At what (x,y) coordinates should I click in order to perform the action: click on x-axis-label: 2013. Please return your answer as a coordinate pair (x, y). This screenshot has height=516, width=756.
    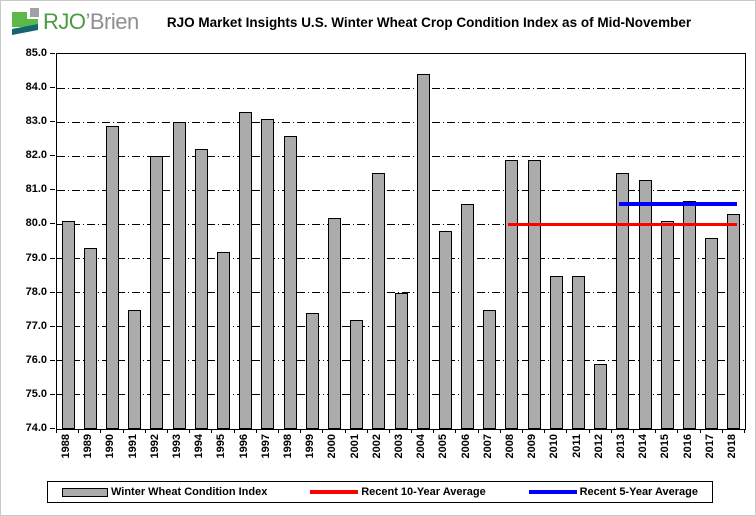
    Looking at the image, I should click on (620, 446).